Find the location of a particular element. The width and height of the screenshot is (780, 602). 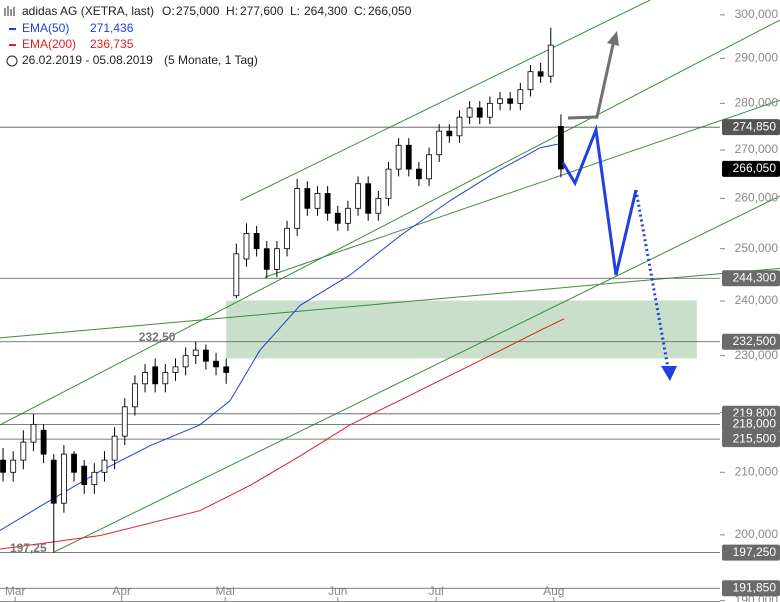

x-tick-label: Jul is located at coordinates (435, 591).